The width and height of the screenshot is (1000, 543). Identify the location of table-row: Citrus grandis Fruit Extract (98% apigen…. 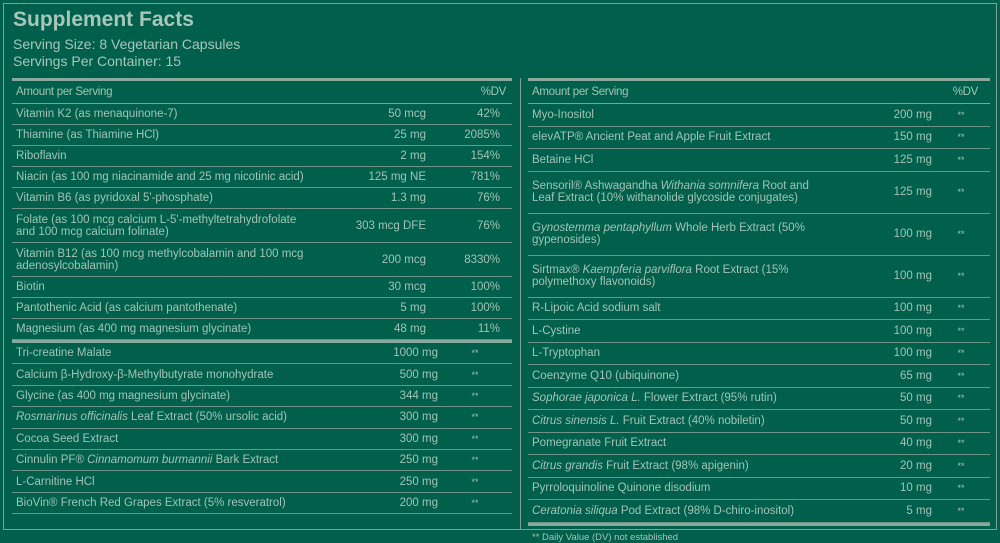
(759, 466).